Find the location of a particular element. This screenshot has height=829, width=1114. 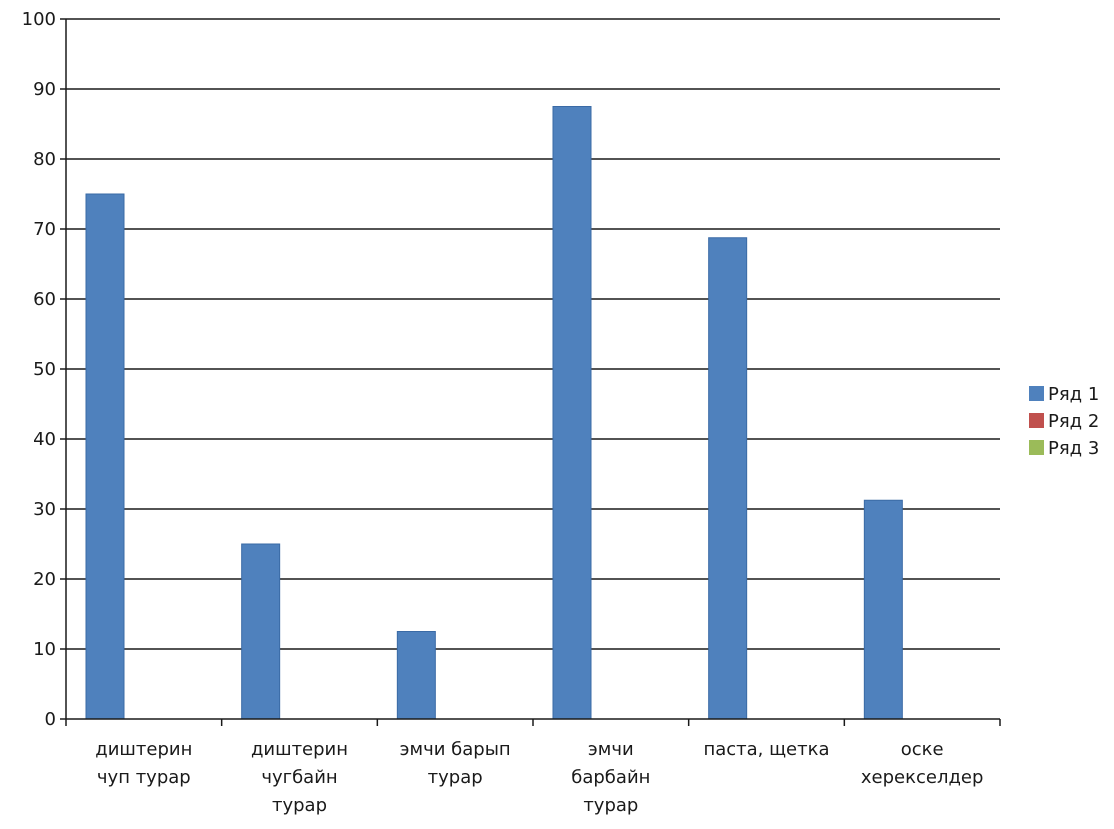

y-tick-label: 90 is located at coordinates (44, 89).